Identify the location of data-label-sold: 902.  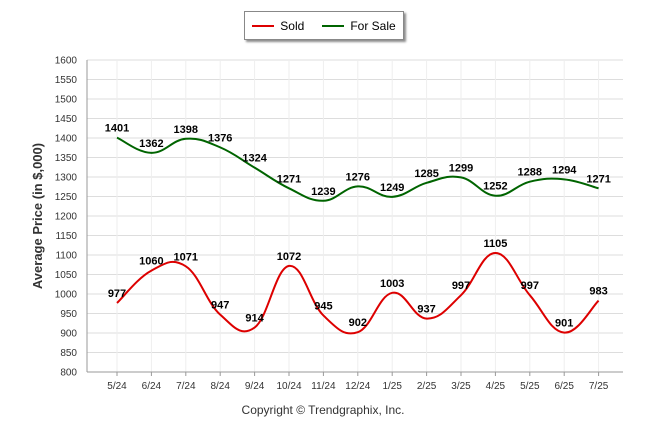
(358, 323).